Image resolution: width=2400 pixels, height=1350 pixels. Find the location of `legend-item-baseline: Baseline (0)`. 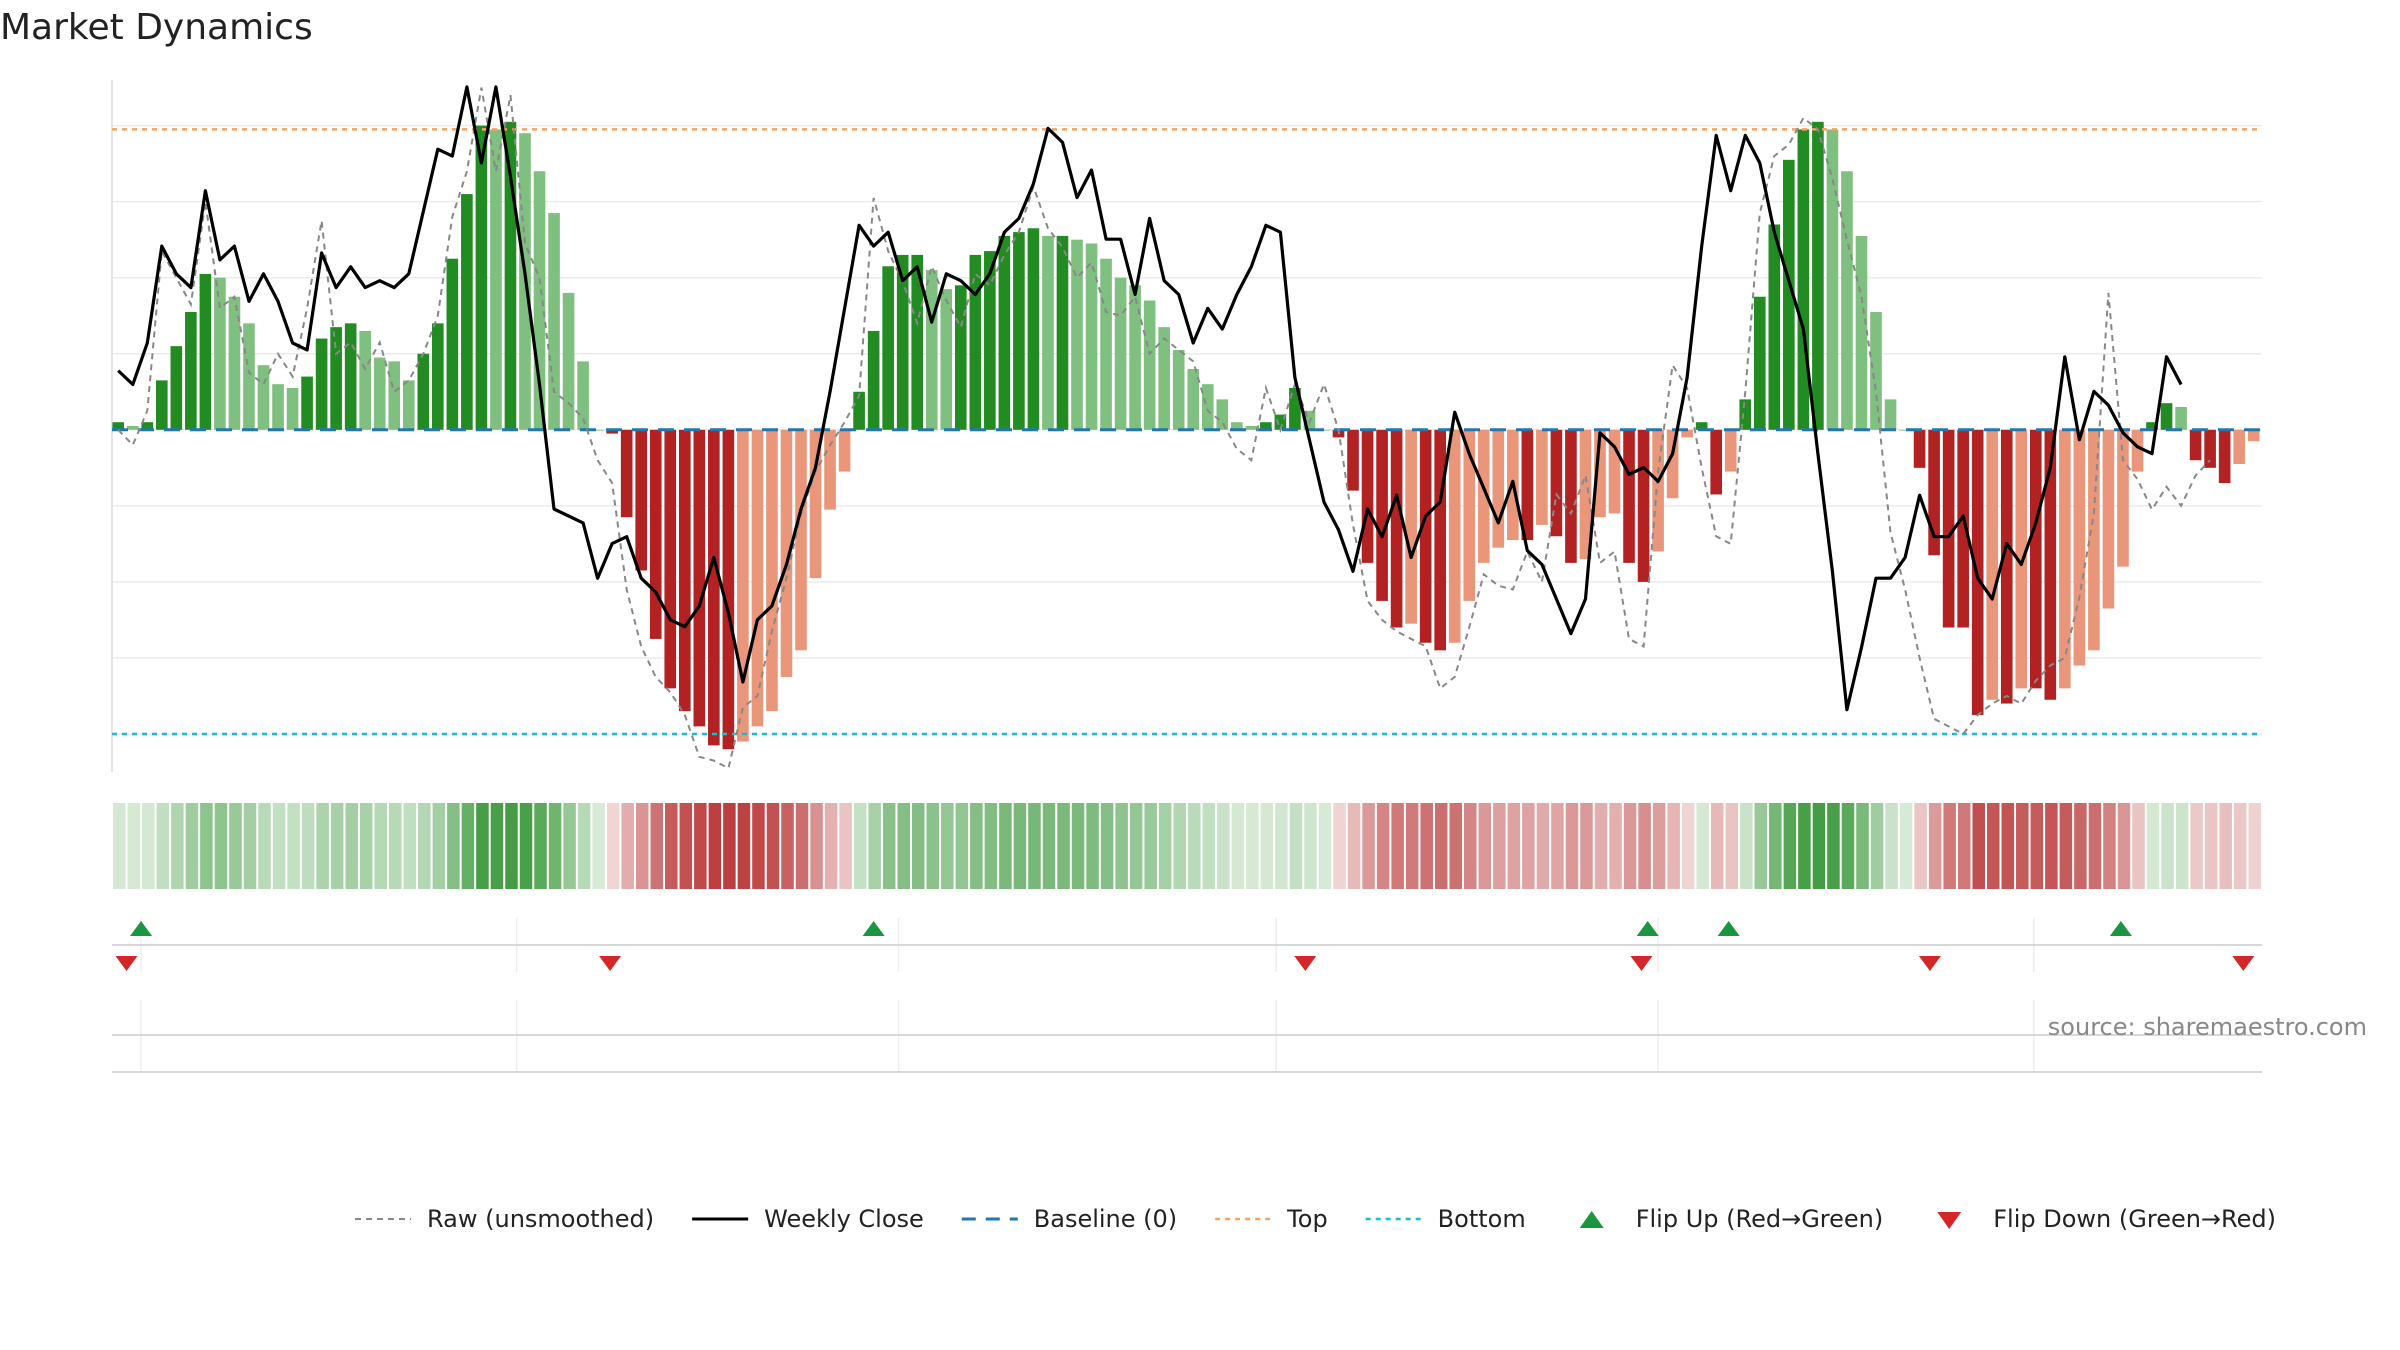

legend-item-baseline: Baseline (0) is located at coordinates (1069, 1219).